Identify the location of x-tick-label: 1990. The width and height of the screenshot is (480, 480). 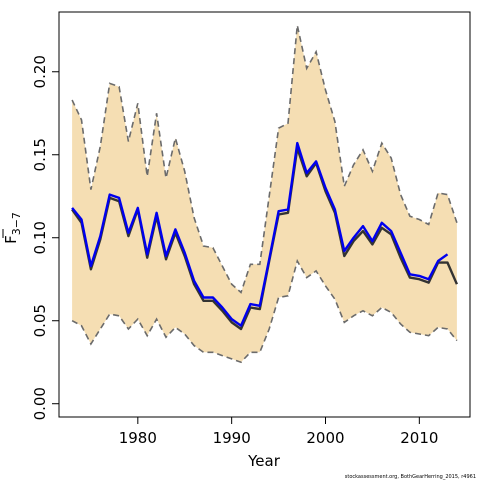
(232, 438).